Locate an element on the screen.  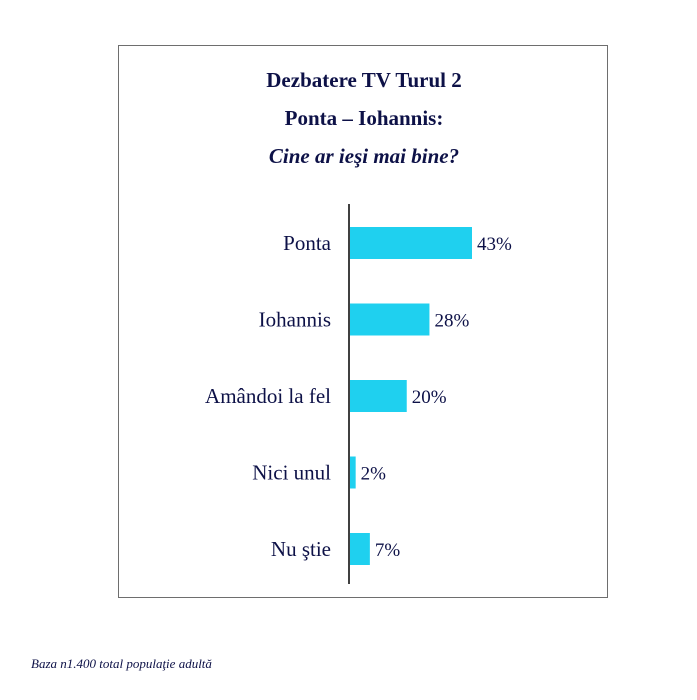
category-label: Nu ştie is located at coordinates (301, 549).